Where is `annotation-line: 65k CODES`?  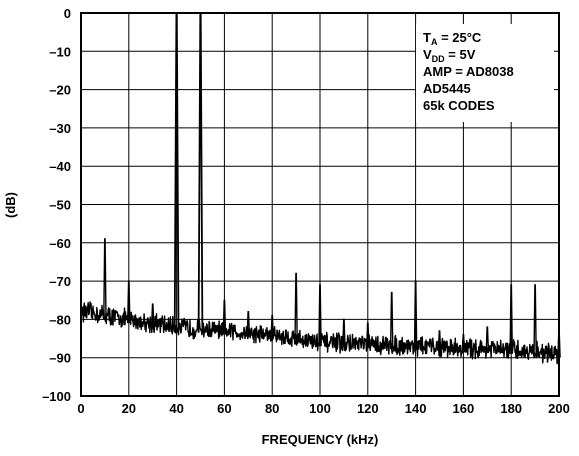
annotation-line: 65k CODES is located at coordinates (459, 105).